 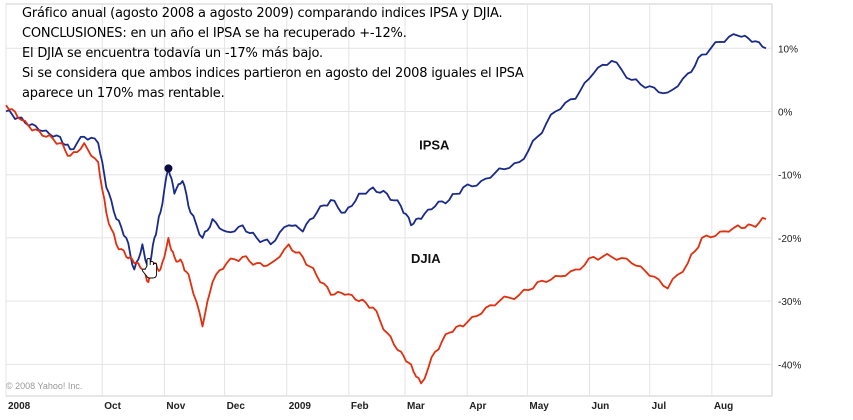 What do you see at coordinates (150, 268) in the screenshot?
I see `hand-cursor-icon` at bounding box center [150, 268].